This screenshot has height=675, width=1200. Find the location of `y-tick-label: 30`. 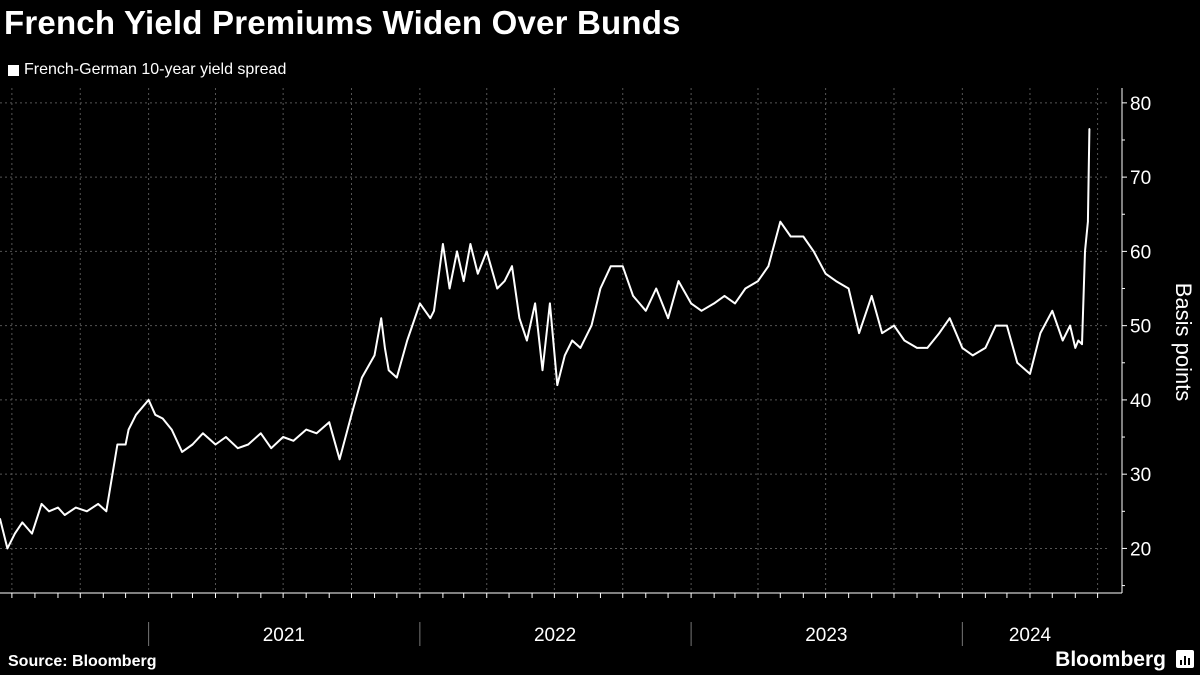

y-tick-label: 30 is located at coordinates (1140, 475).